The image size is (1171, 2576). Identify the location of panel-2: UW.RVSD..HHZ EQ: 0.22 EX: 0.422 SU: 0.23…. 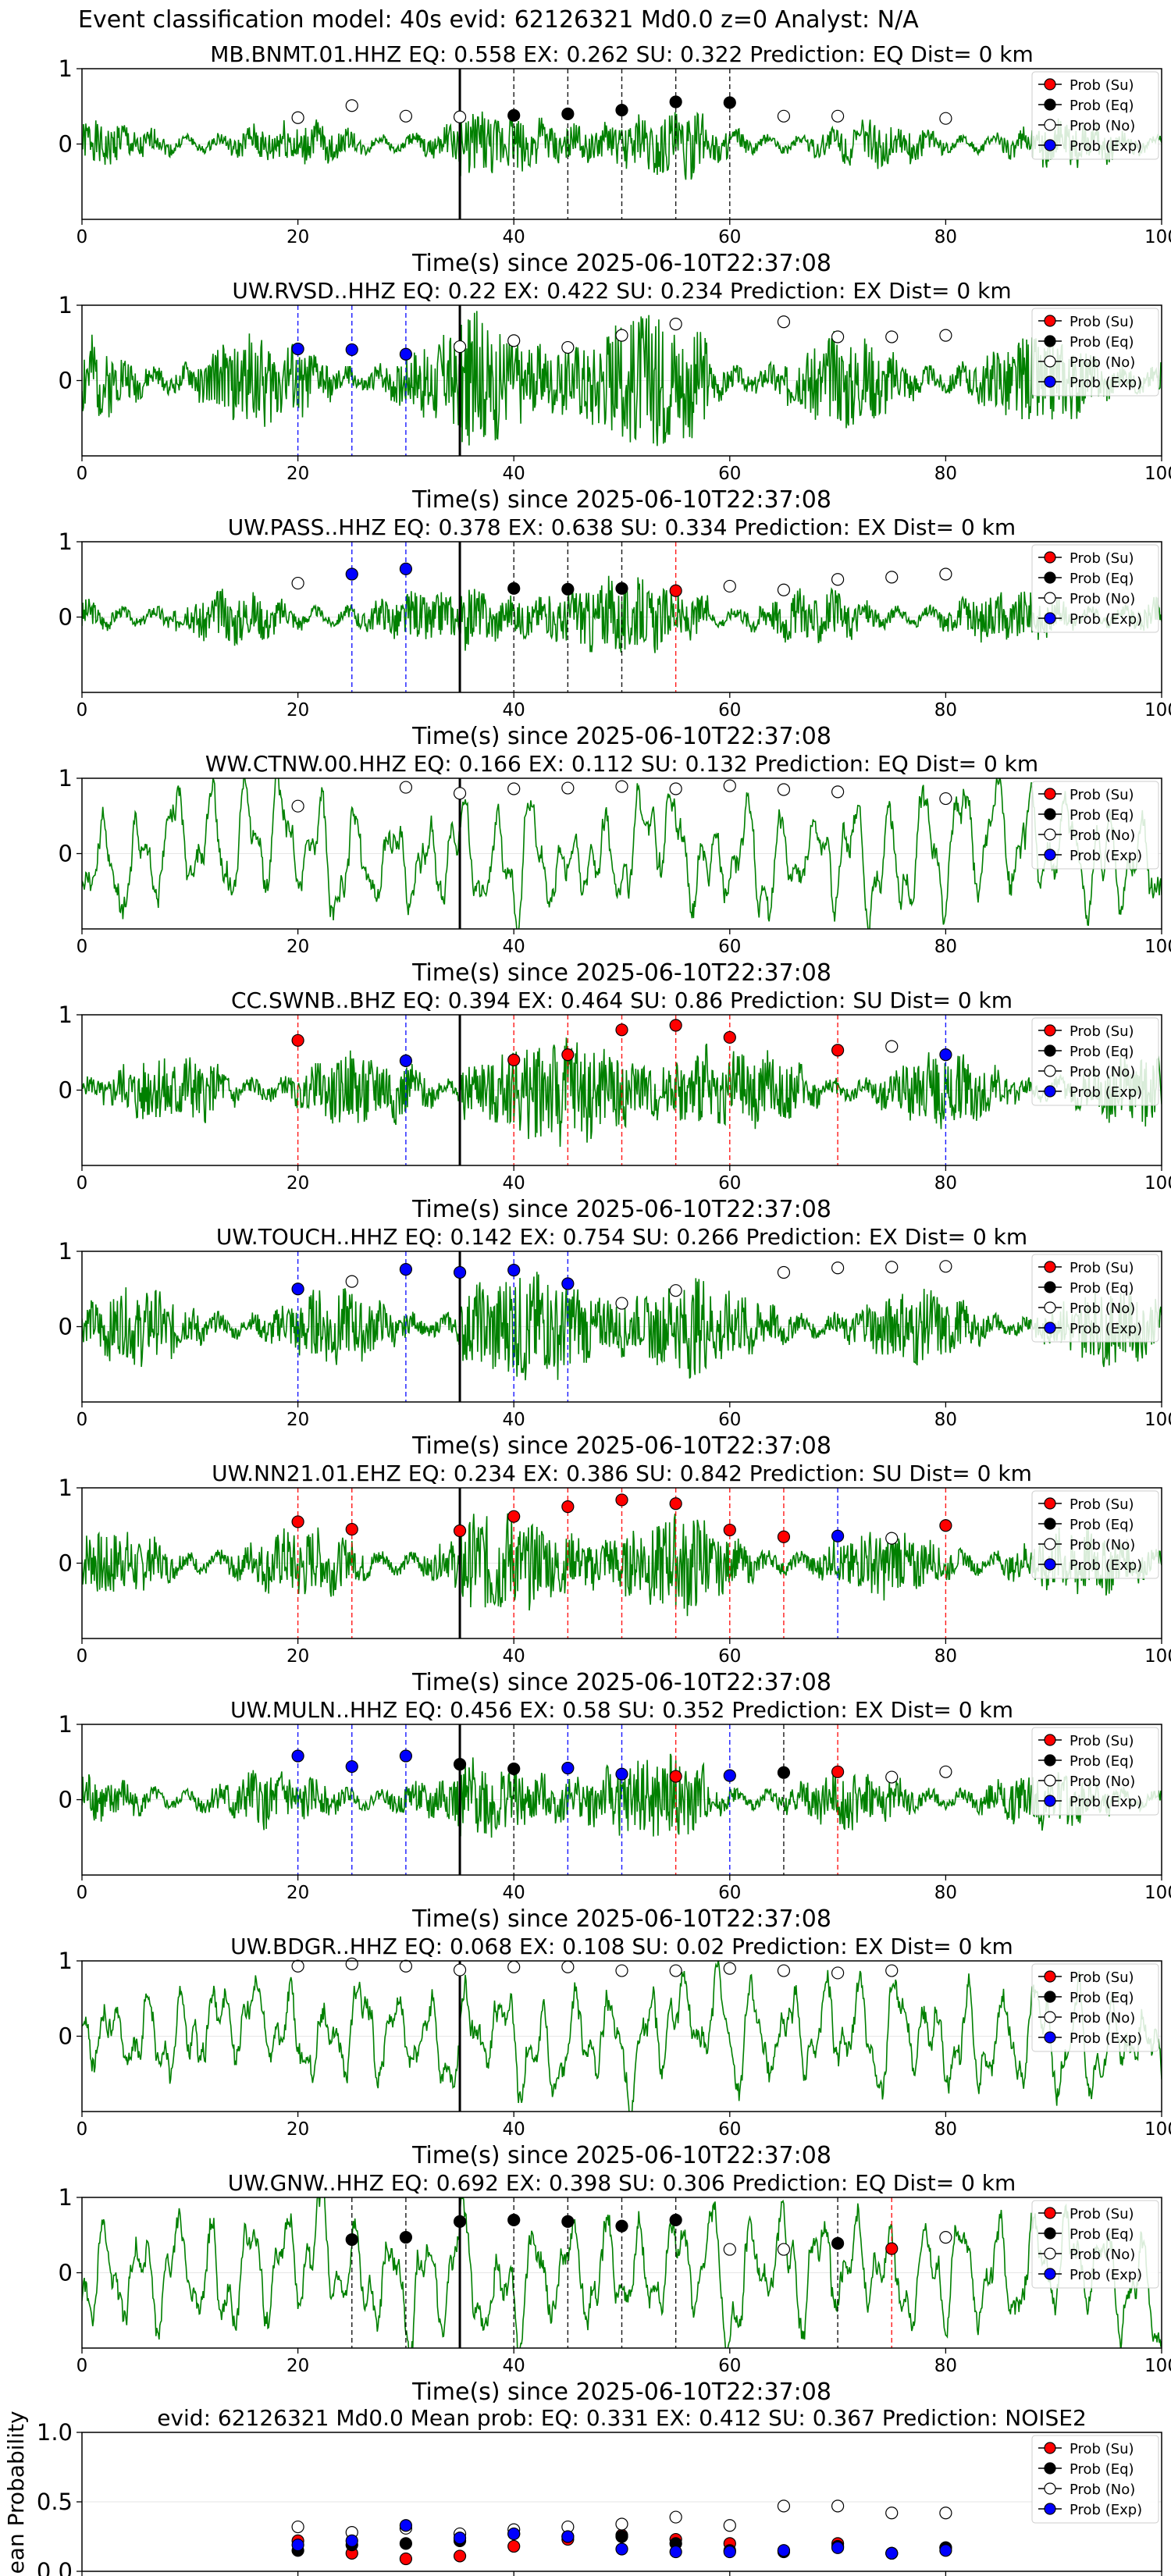
(615, 396).